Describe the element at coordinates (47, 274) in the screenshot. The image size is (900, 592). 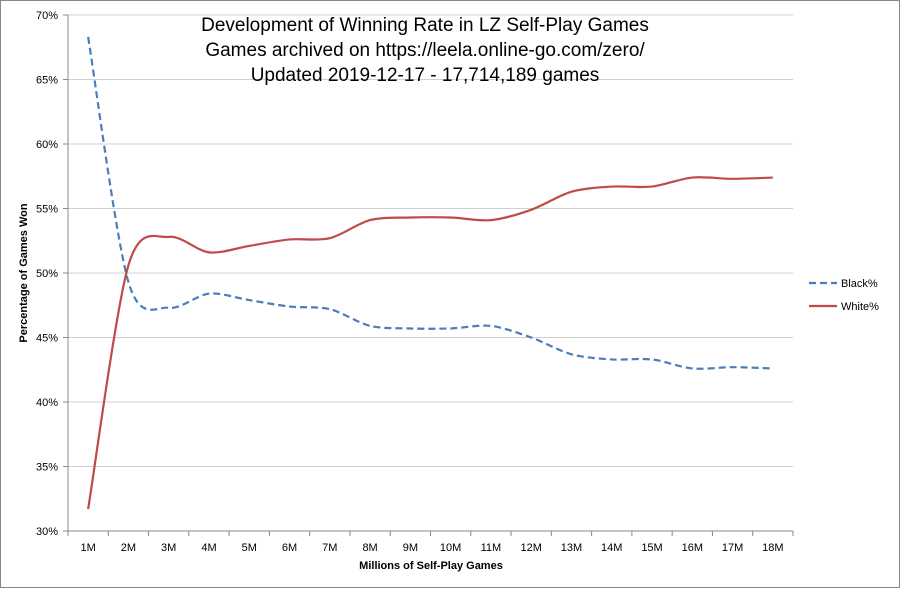
I see `y-tick-label: 50%` at that location.